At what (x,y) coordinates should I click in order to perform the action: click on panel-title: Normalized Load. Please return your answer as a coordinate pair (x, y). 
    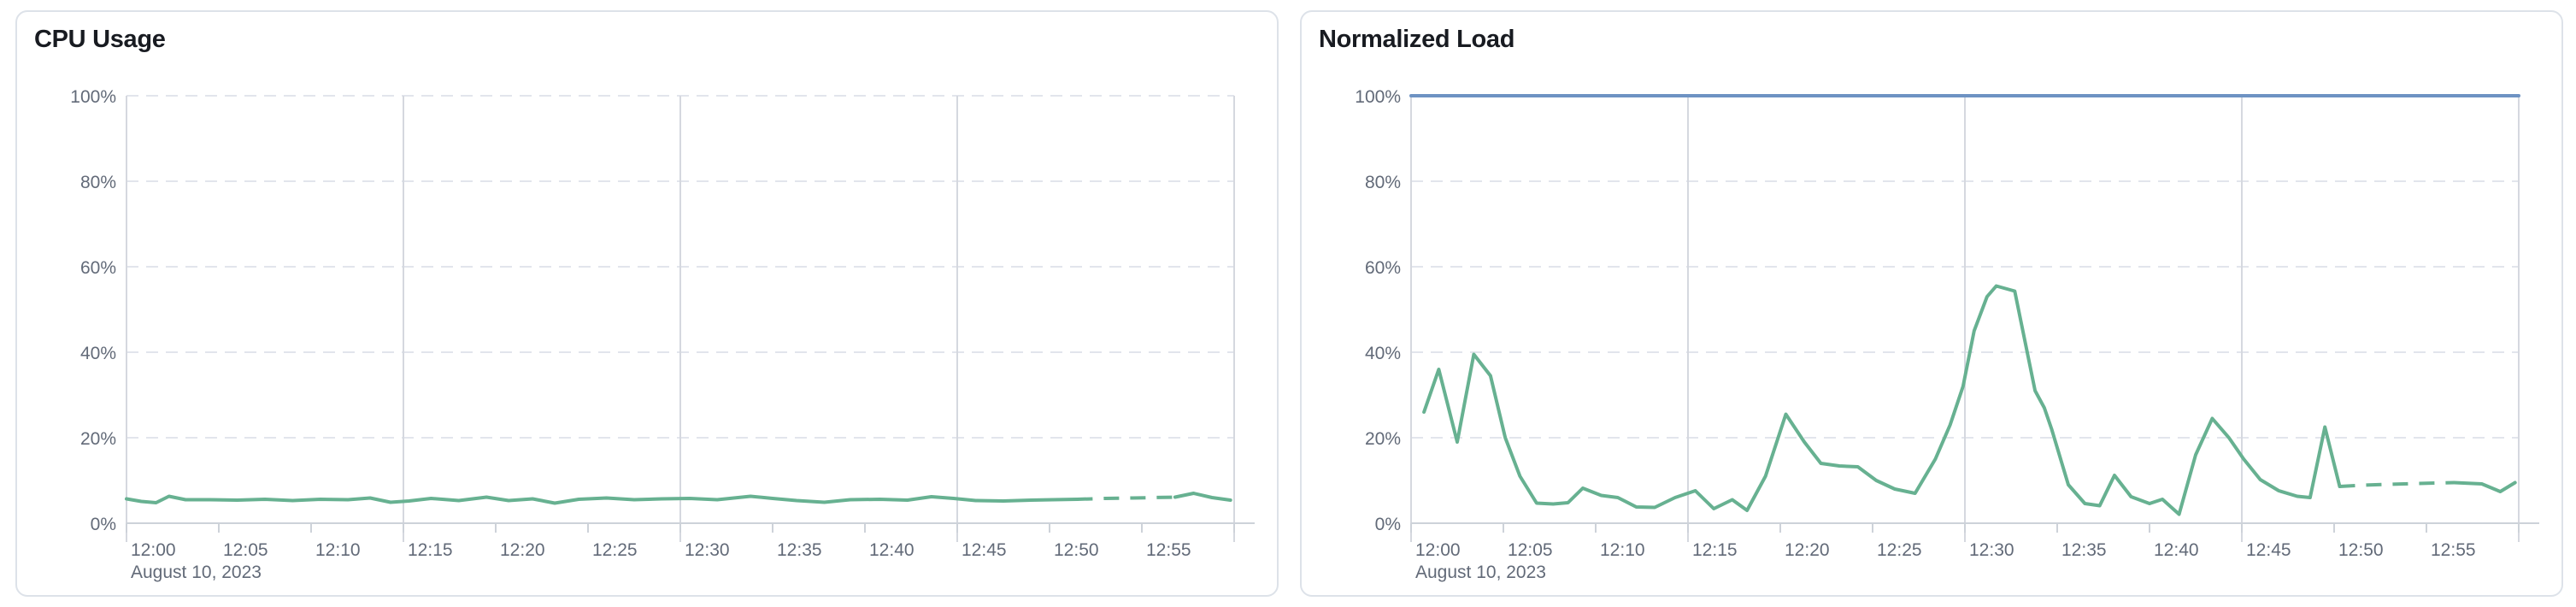
    Looking at the image, I should click on (1417, 39).